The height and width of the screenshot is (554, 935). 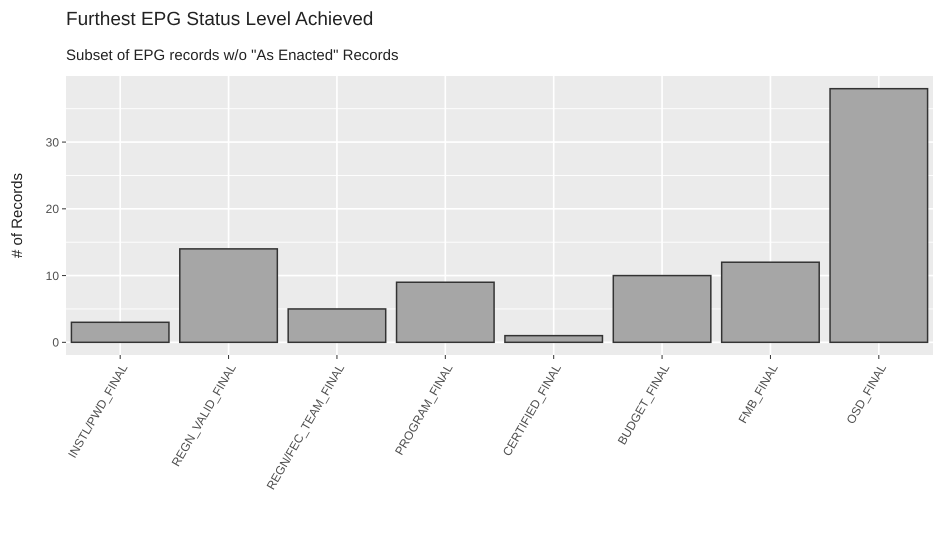 What do you see at coordinates (53, 275) in the screenshot?
I see `y-tick-label: 10` at bounding box center [53, 275].